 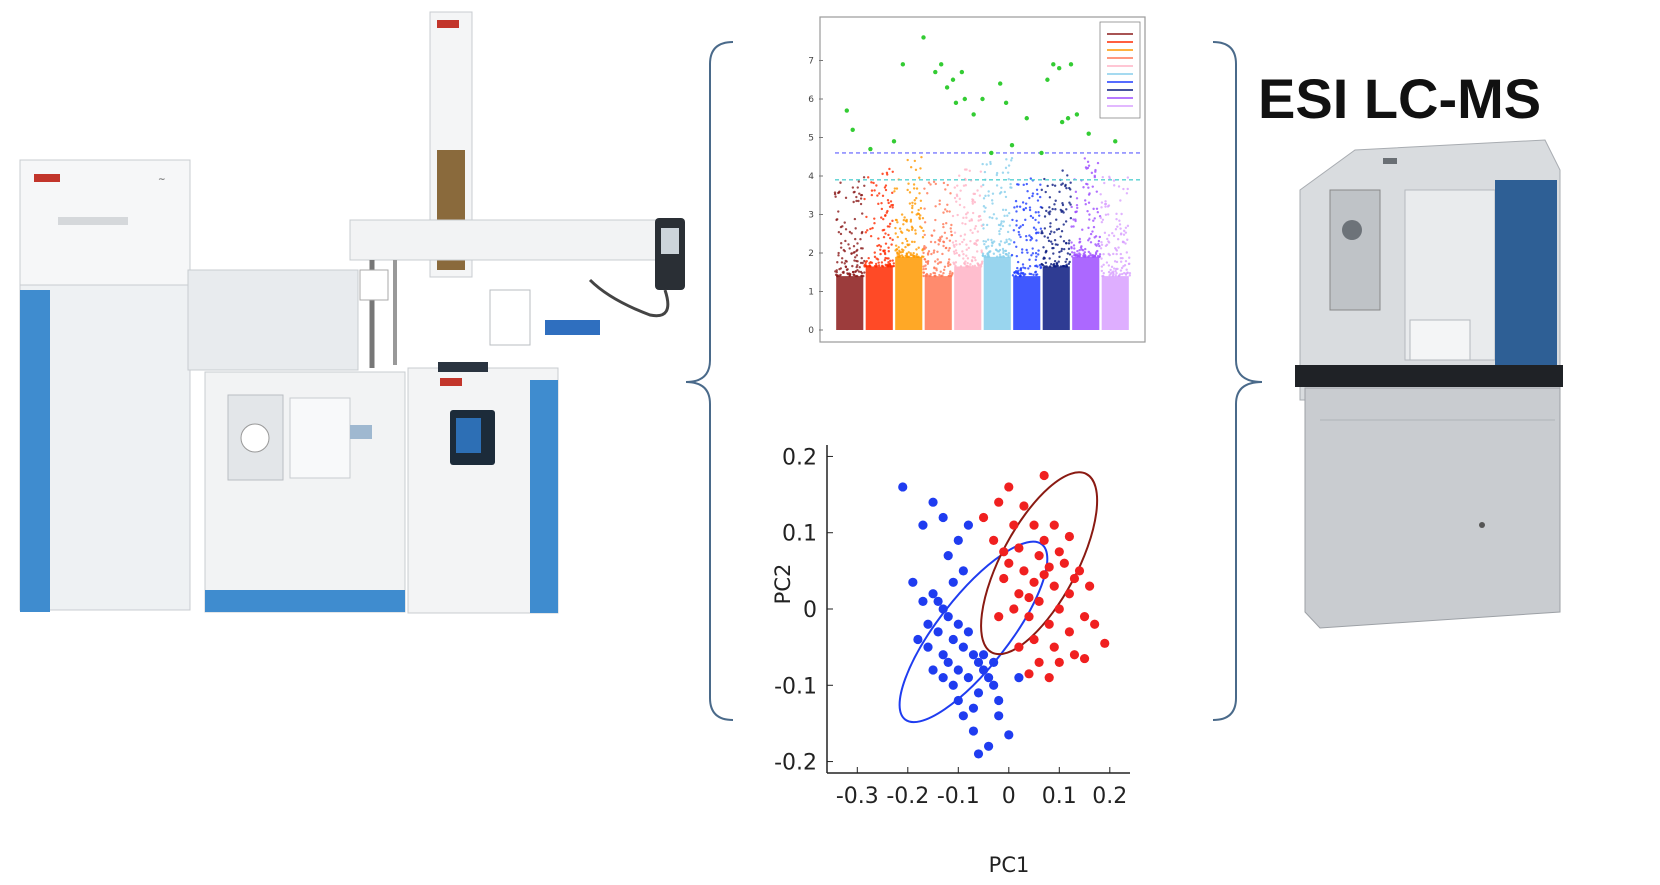 What do you see at coordinates (1399, 98) in the screenshot?
I see `esi-lc-ms-label: ESI LC-MS` at bounding box center [1399, 98].